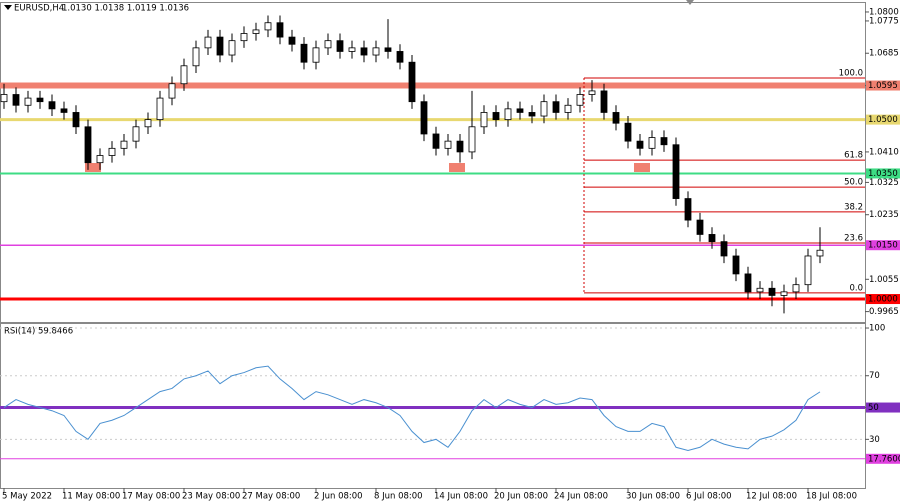 This screenshot has width=900, height=502. What do you see at coordinates (398, 497) in the screenshot?
I see `x-tick-label: 8 Jun 08:00` at bounding box center [398, 497].